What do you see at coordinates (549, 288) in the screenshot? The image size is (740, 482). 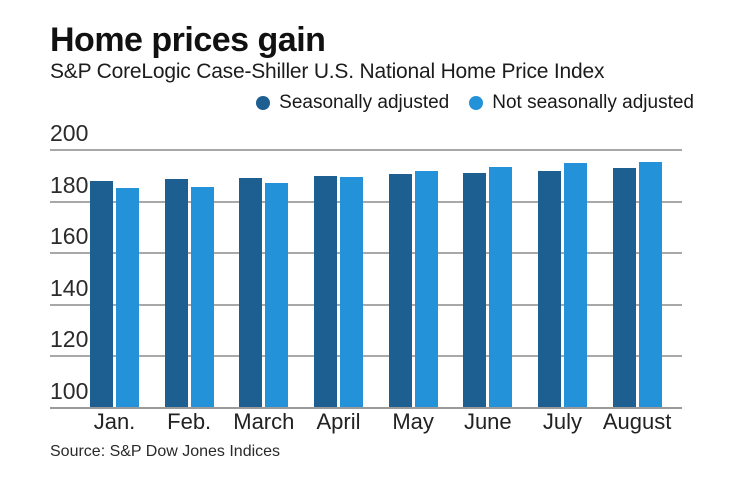 I see `bar-sa-july` at bounding box center [549, 288].